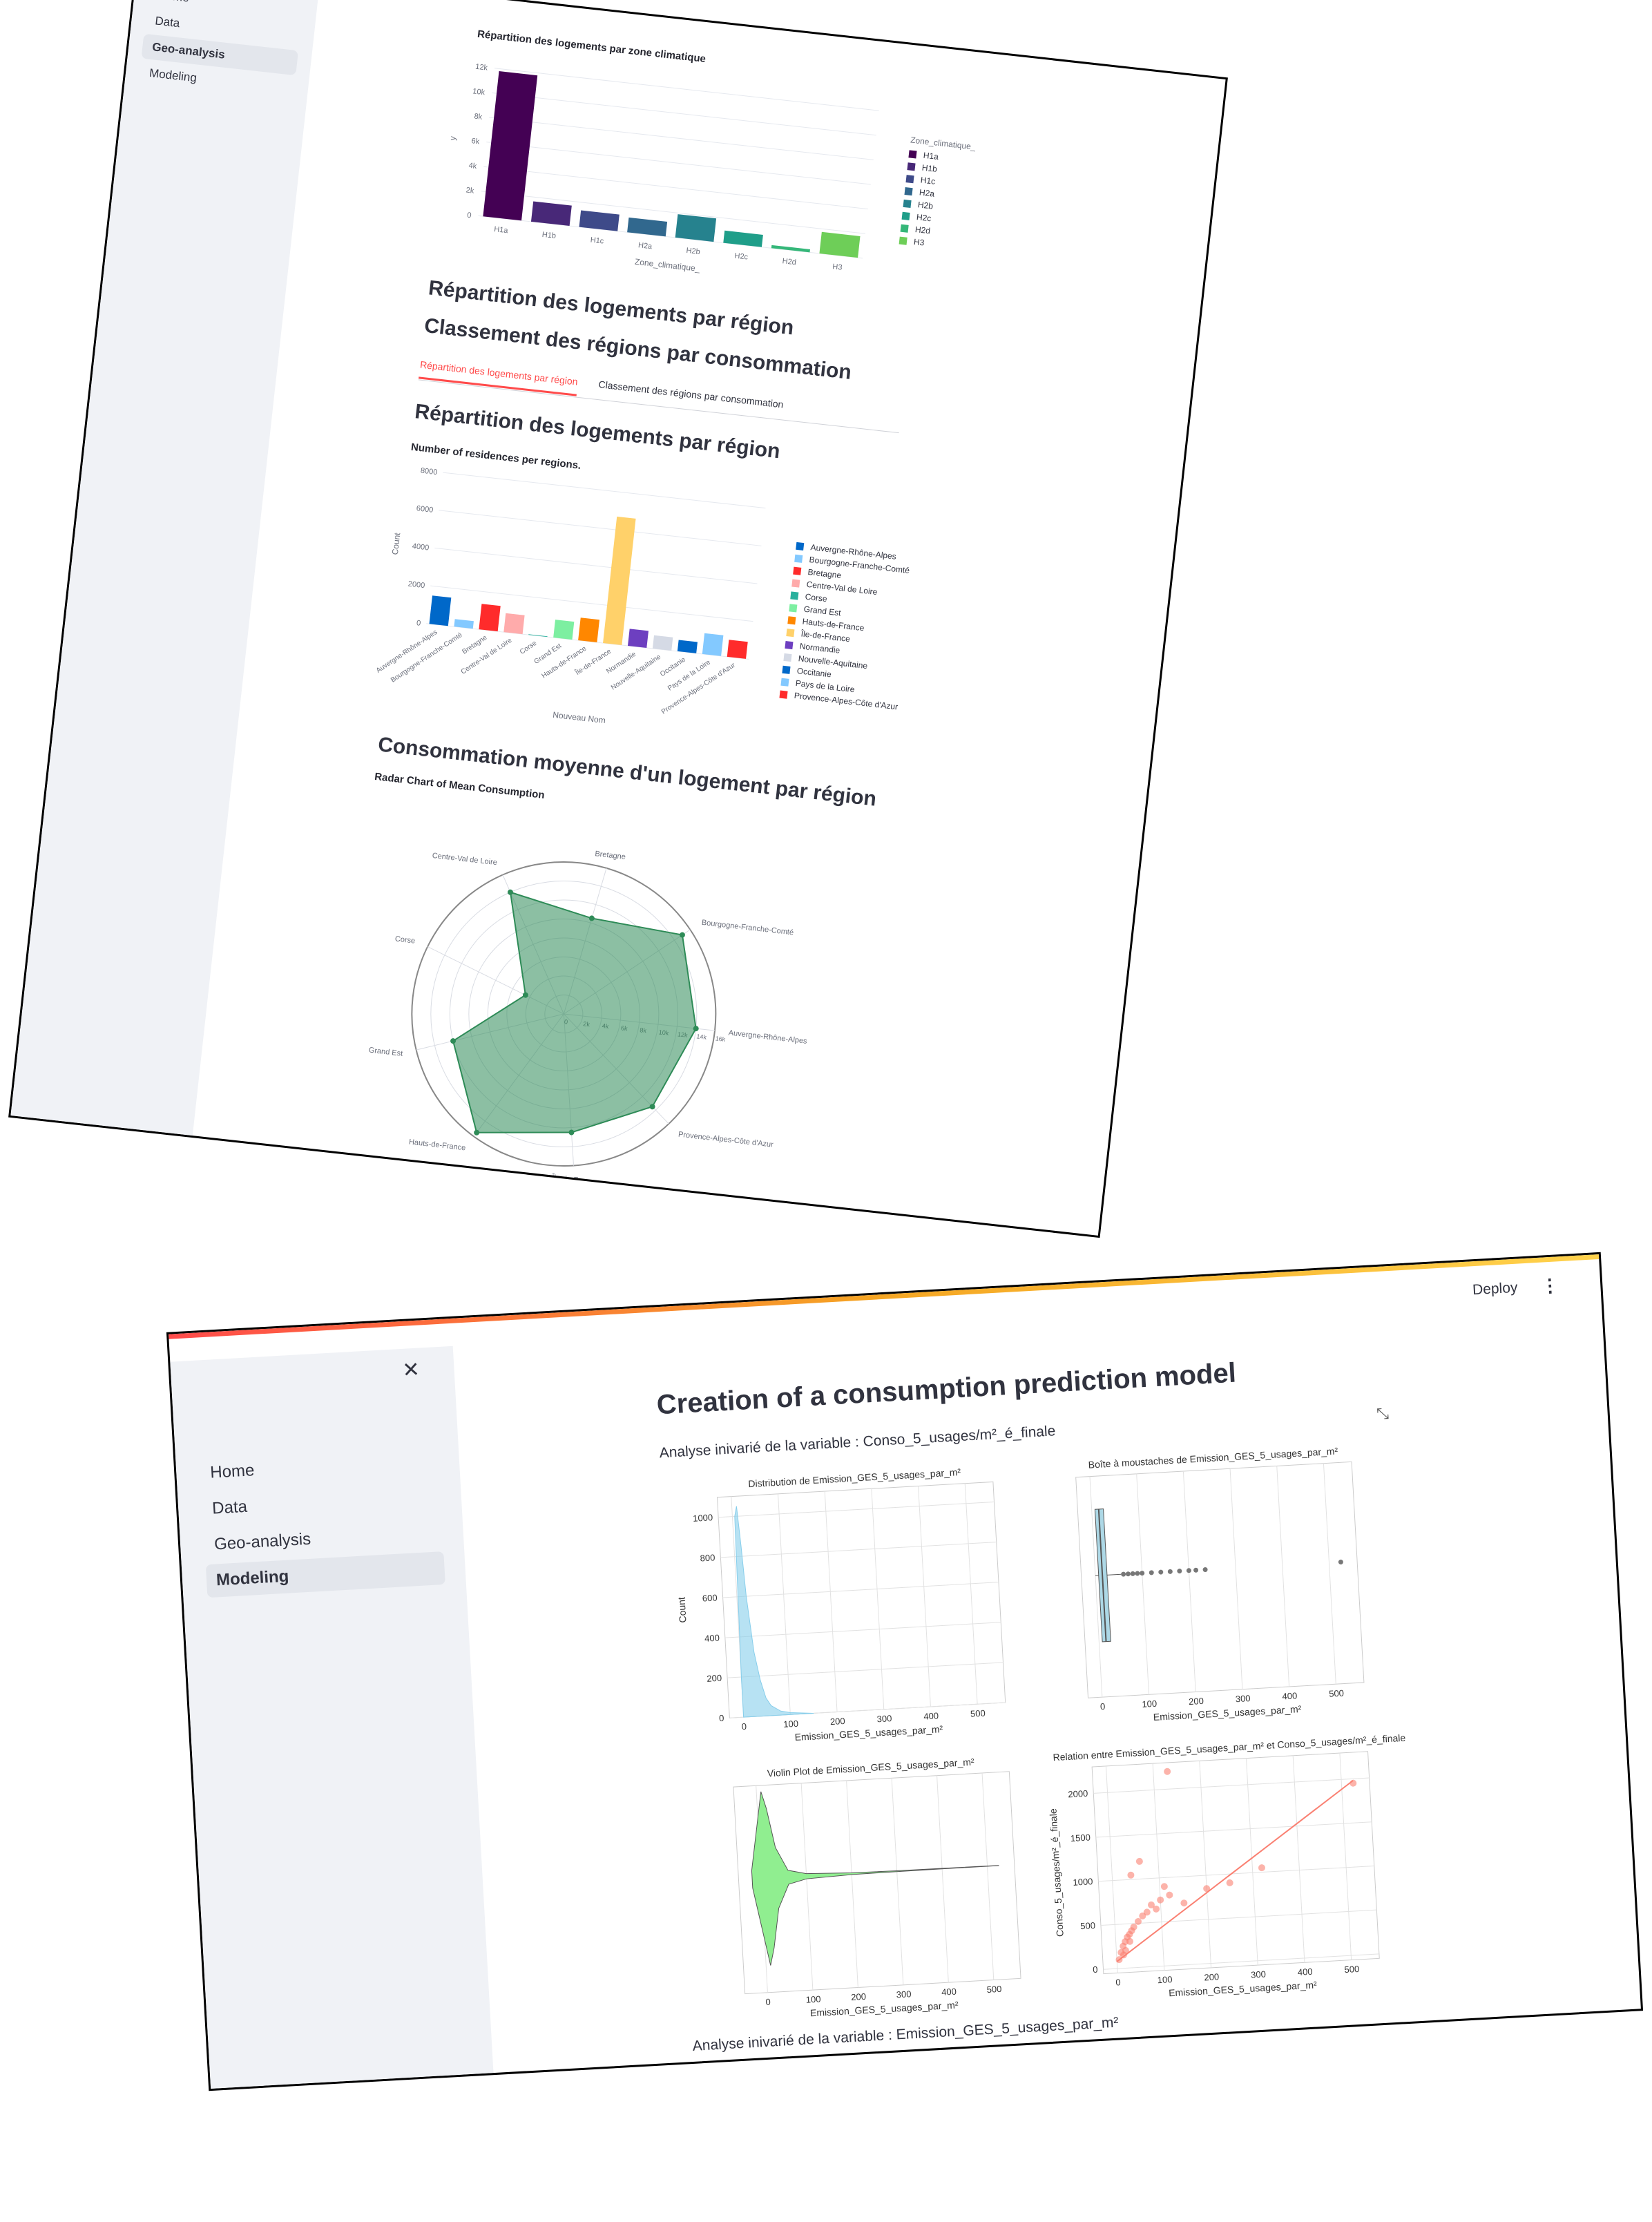 The height and width of the screenshot is (2222, 1652). I want to click on legend-label: H2d, so click(922, 230).